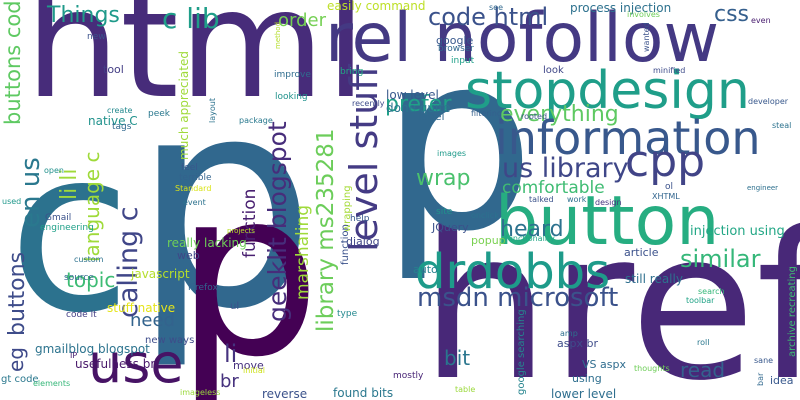 Image resolution: width=800 pixels, height=400 pixels. What do you see at coordinates (711, 291) in the screenshot?
I see `cloud-word: search` at bounding box center [711, 291].